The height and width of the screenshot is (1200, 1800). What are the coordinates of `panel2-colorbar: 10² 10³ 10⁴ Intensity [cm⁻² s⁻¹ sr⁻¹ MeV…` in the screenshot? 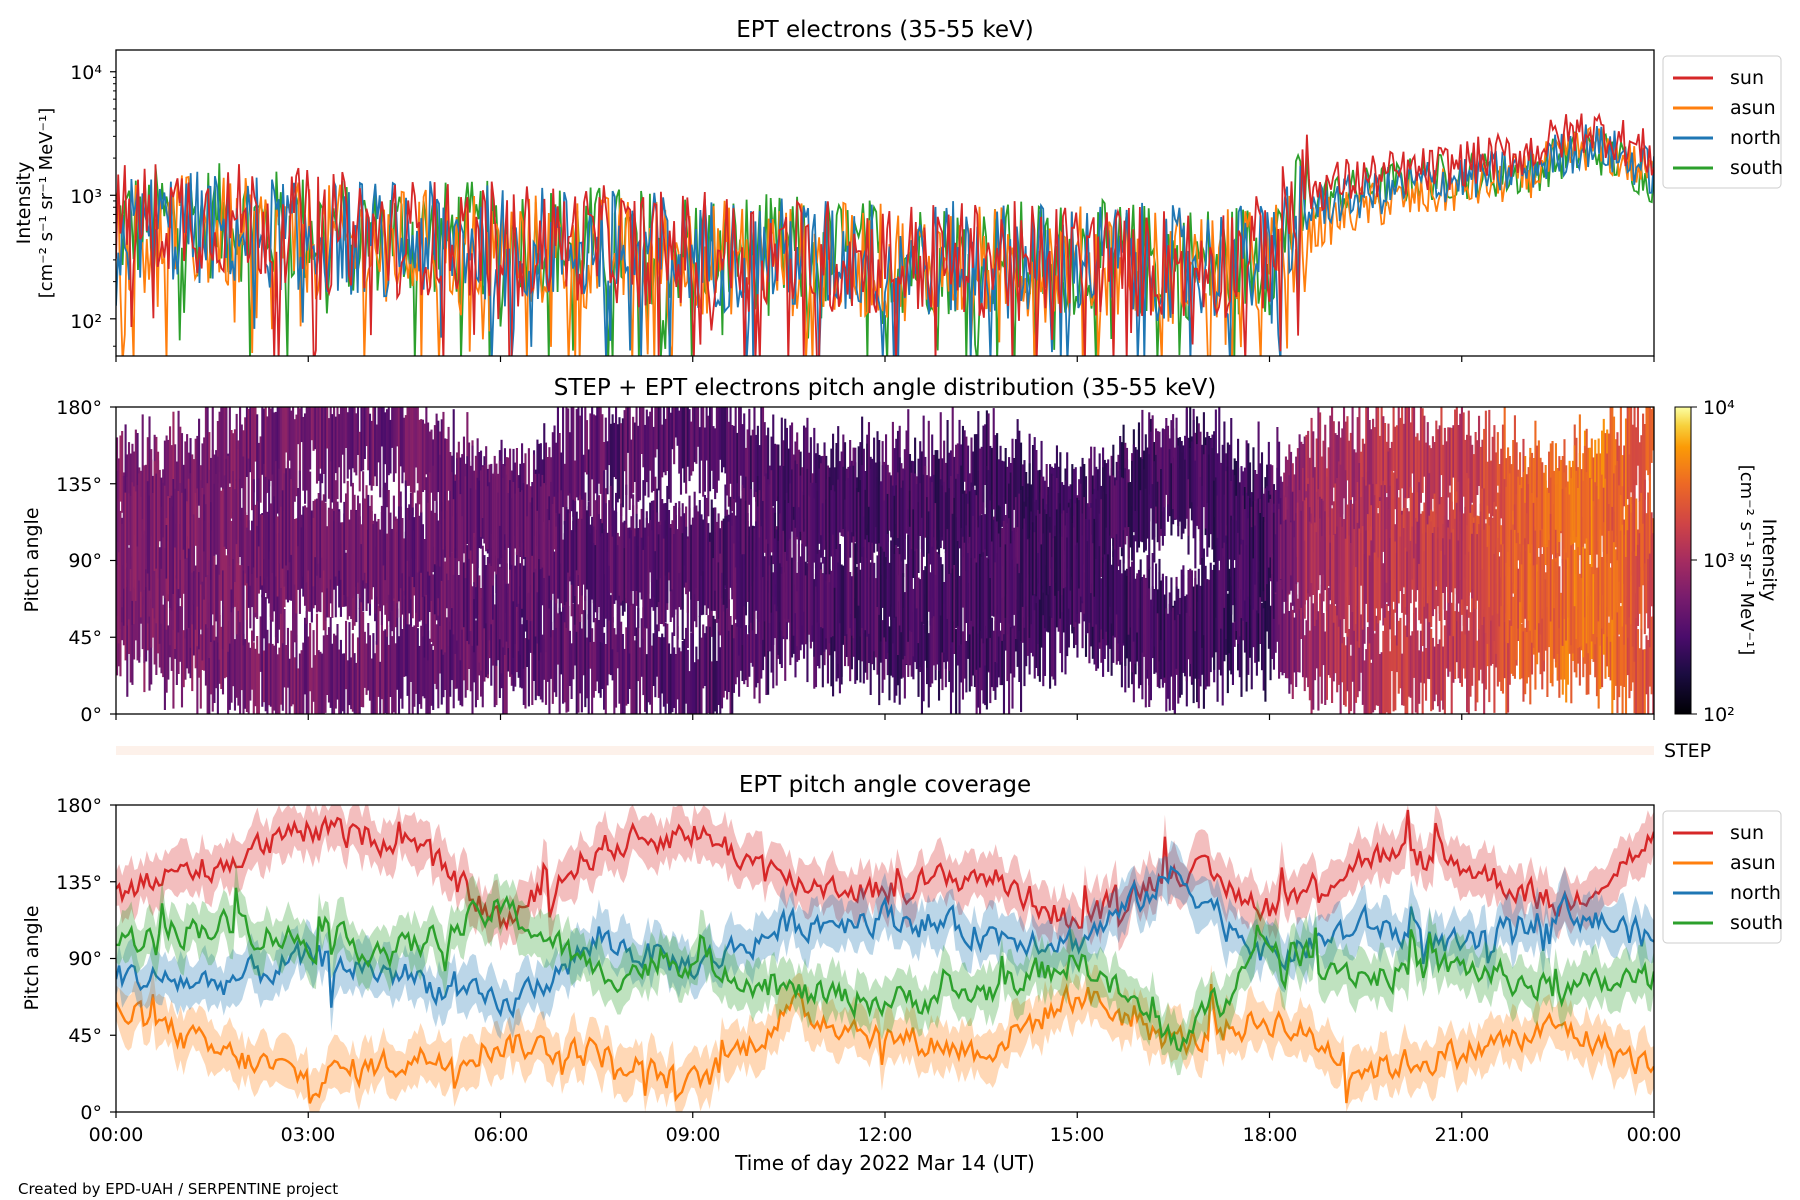 It's located at (1727, 561).